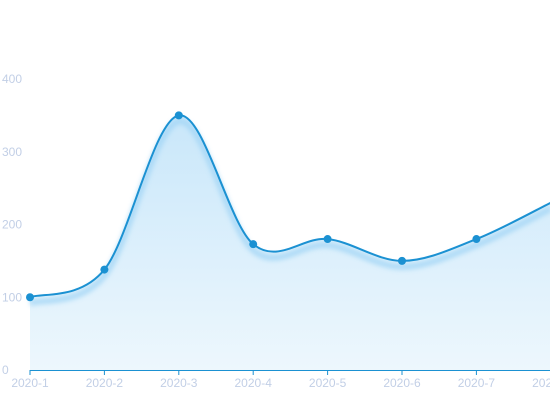  Describe the element at coordinates (402, 383) in the screenshot. I see `x-tick-label: 2020-6` at that location.